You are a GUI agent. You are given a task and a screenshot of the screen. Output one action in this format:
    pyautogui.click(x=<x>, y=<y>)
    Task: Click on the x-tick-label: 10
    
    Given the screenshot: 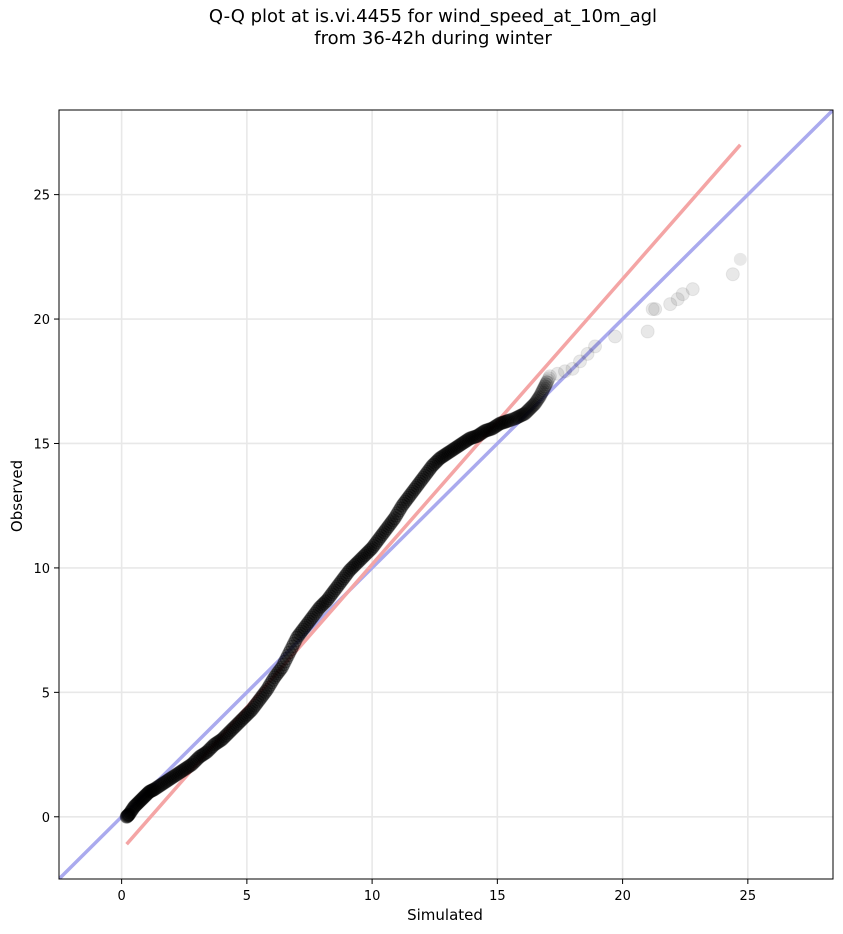 What is the action you would take?
    pyautogui.click(x=372, y=896)
    